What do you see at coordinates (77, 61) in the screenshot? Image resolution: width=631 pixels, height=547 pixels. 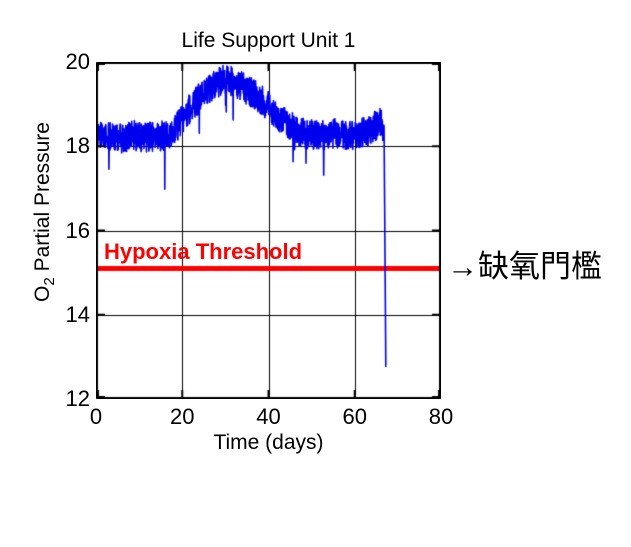 I see `y-tick-label: 20` at bounding box center [77, 61].